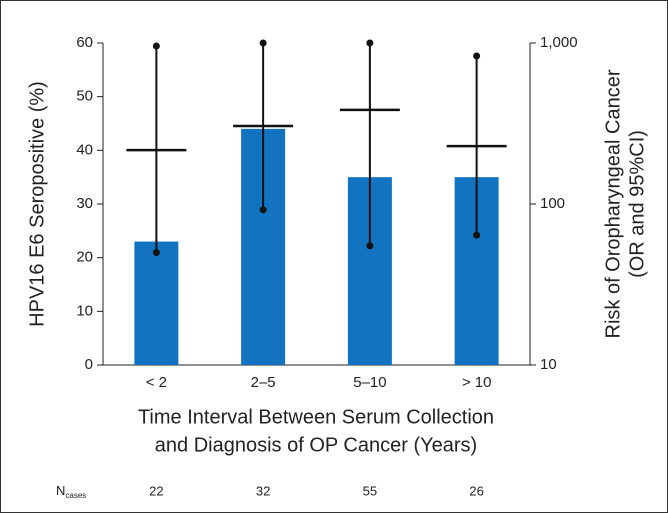  What do you see at coordinates (37, 204) in the screenshot?
I see `y-axis-title: HPV16 E6 Seropositive (%)` at bounding box center [37, 204].